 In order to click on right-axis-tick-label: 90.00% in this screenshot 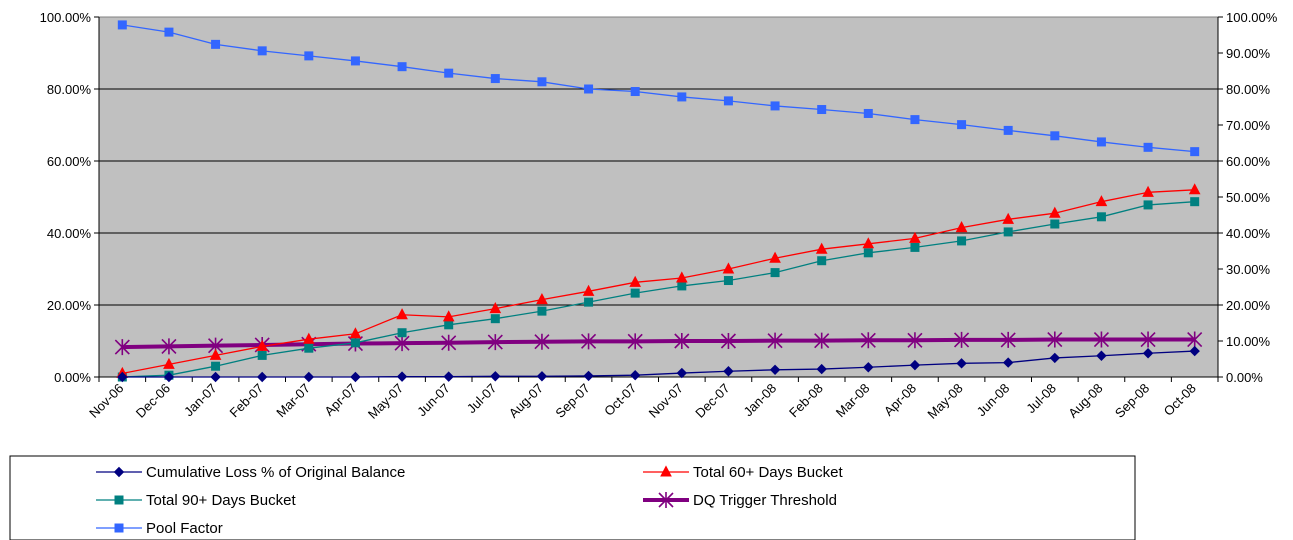, I will do `click(1248, 53)`.